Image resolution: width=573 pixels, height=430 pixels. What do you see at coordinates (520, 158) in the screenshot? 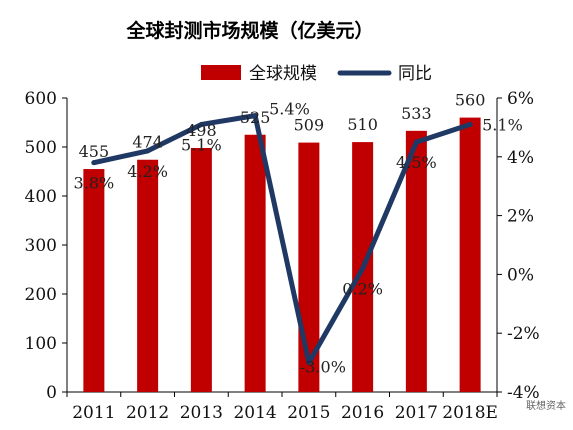
I see `right-axis-tick-label: 4%` at bounding box center [520, 158].